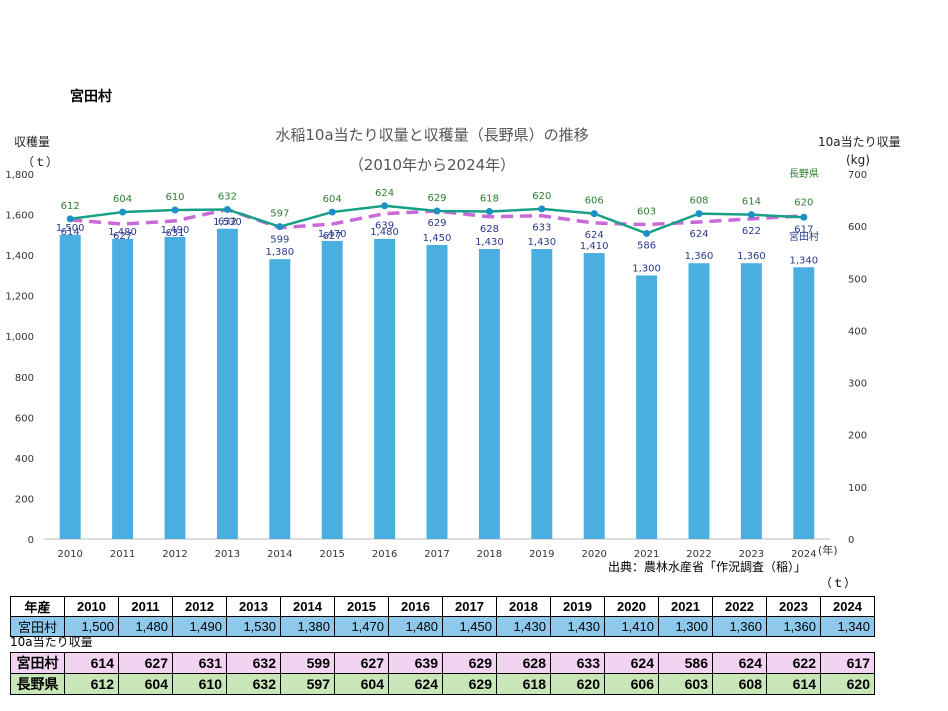 This screenshot has height=711, width=948. I want to click on x-tick-label: 2021, so click(646, 554).